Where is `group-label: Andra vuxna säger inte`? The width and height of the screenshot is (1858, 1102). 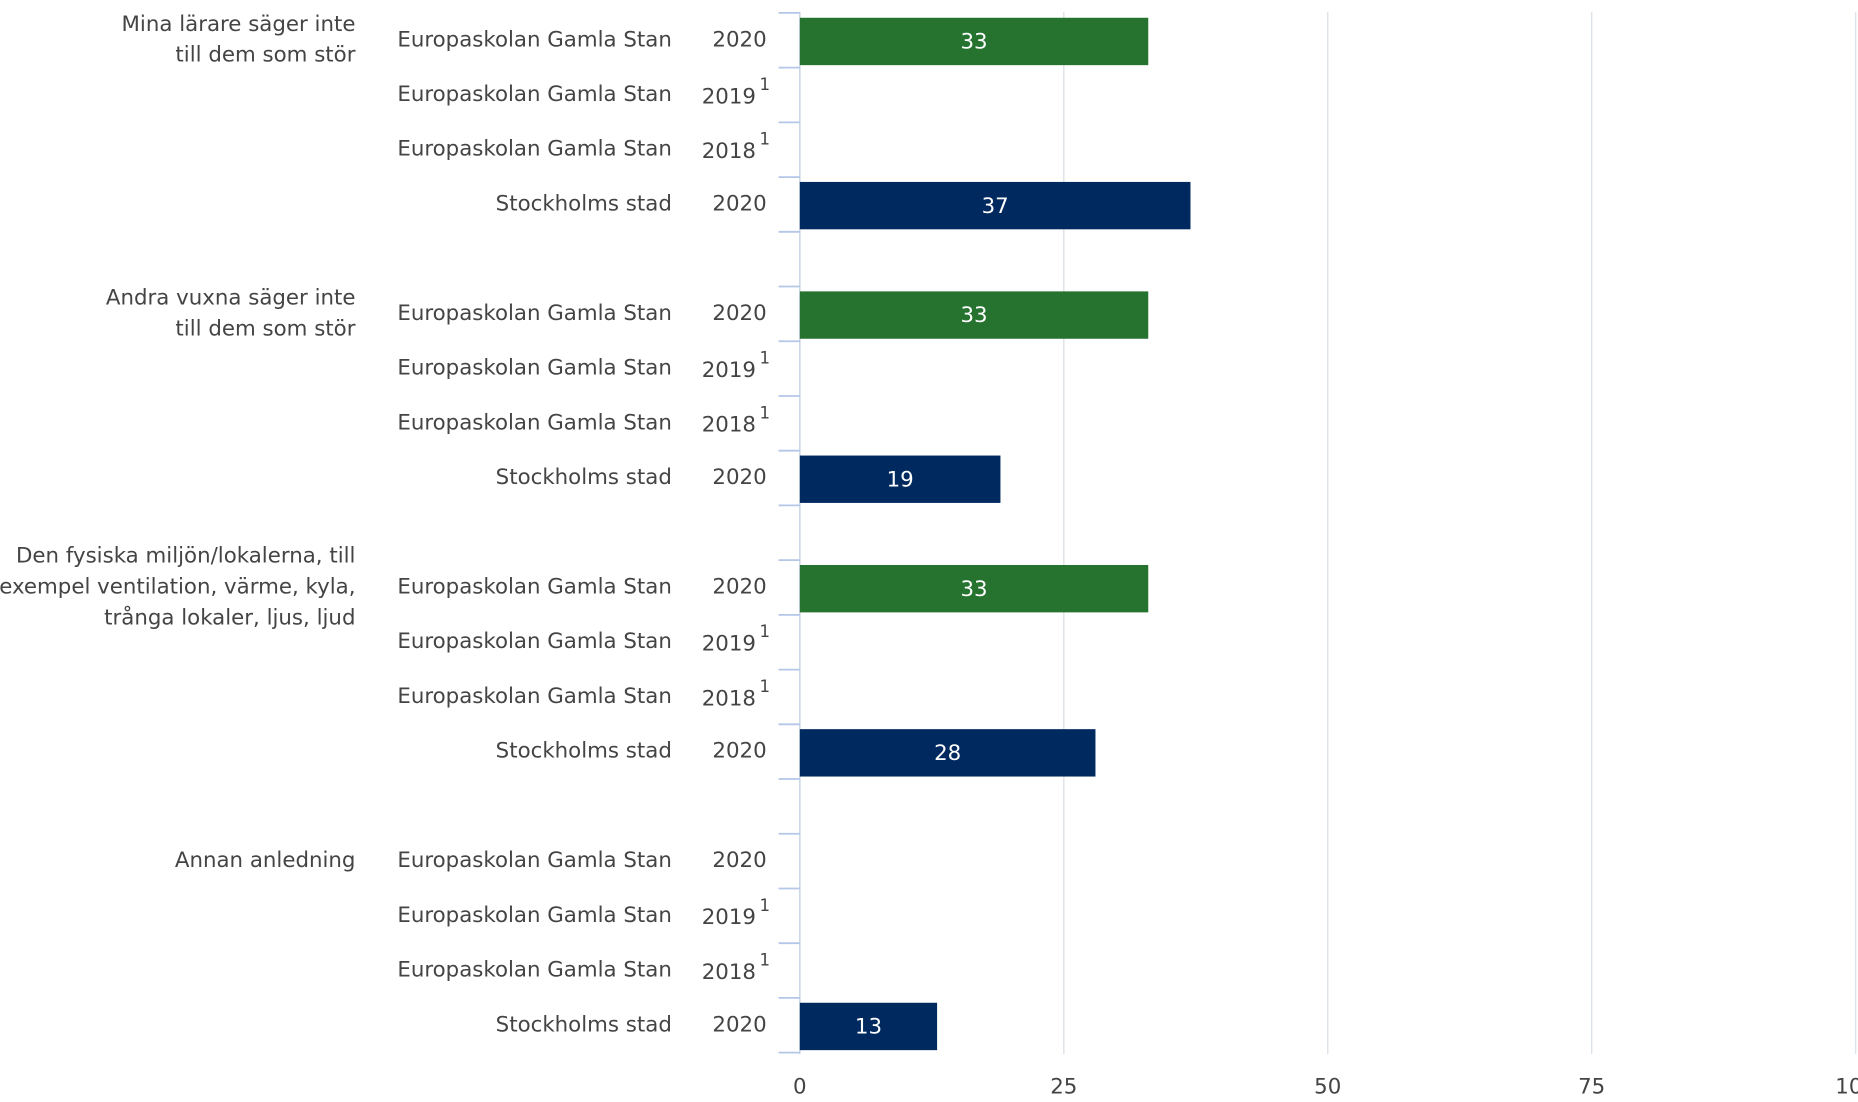
group-label: Andra vuxna säger inte is located at coordinates (231, 297).